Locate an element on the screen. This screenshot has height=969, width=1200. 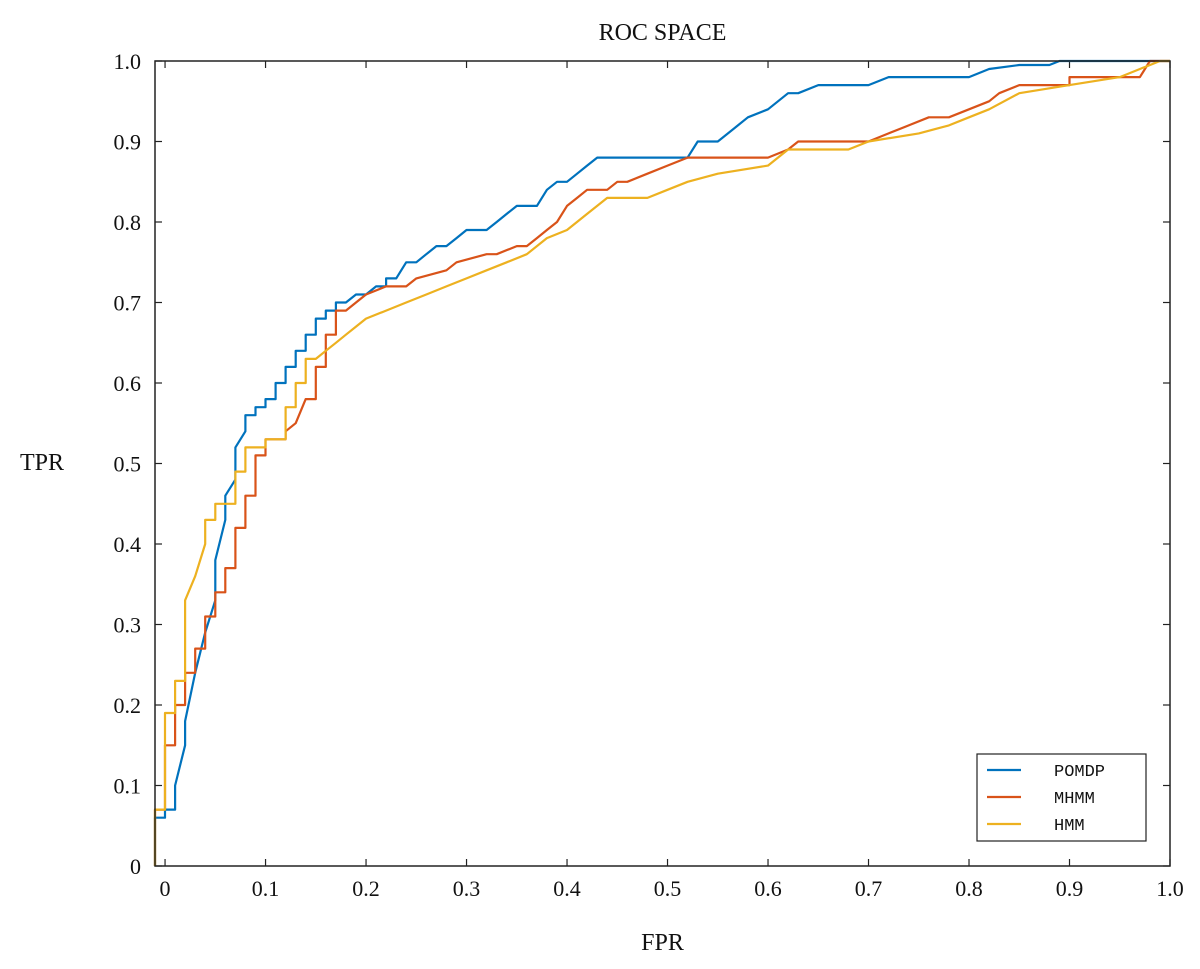
x-tick-label: 0.8 is located at coordinates (969, 888).